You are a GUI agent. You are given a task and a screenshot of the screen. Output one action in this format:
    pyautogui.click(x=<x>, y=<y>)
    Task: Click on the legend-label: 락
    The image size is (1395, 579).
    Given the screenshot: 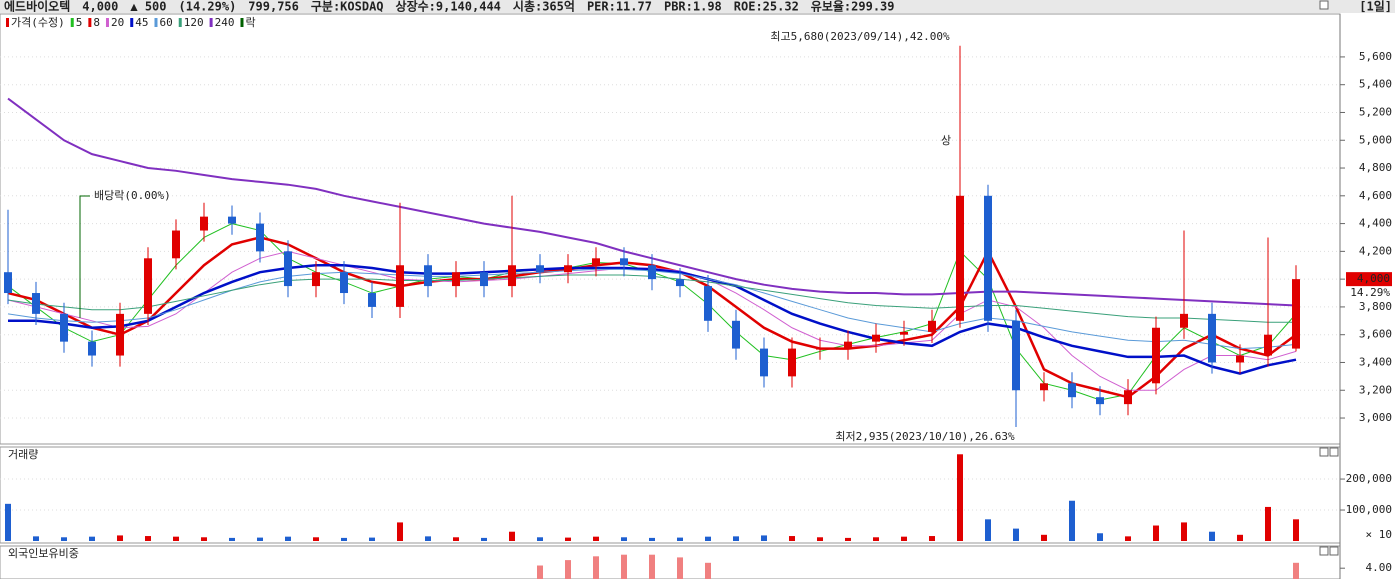 What is the action you would take?
    pyautogui.click(x=250, y=22)
    